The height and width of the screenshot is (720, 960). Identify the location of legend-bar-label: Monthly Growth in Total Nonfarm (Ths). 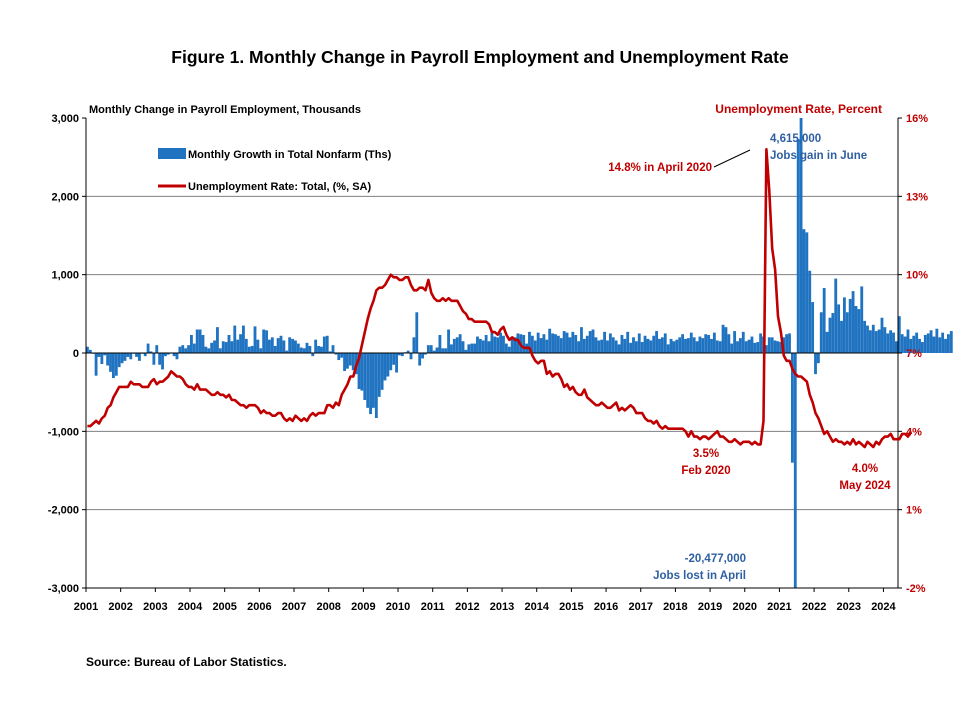
(290, 155).